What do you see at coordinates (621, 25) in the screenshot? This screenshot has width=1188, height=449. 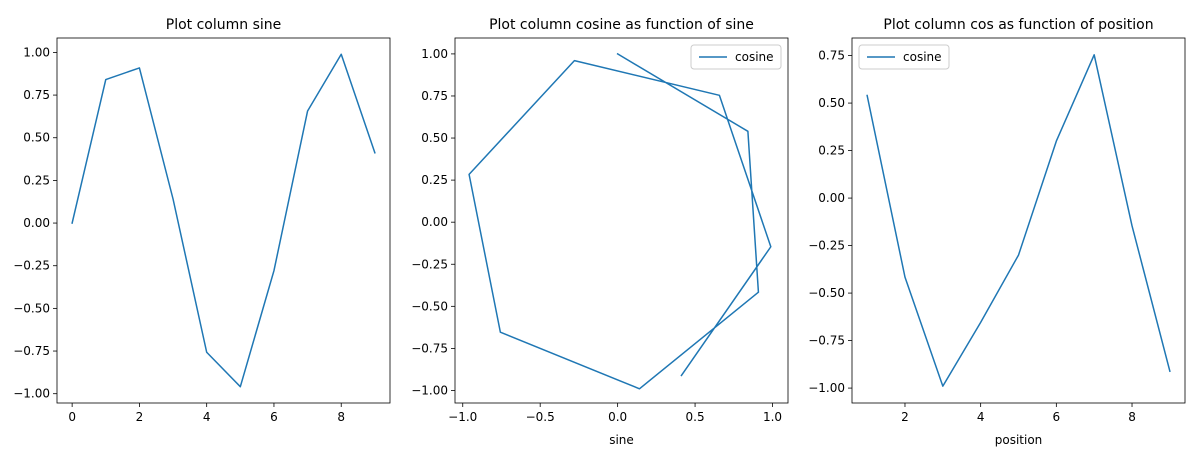 I see `plot-title: Plot column cosine as function of sine` at bounding box center [621, 25].